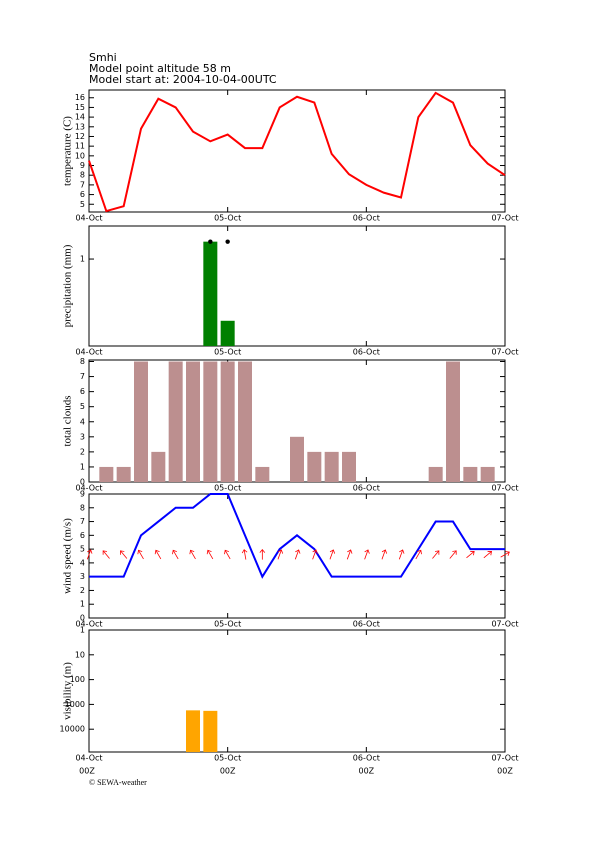 Image resolution: width=594 pixels, height=845 pixels. I want to click on footer: © SEWA-weather, so click(118, 782).